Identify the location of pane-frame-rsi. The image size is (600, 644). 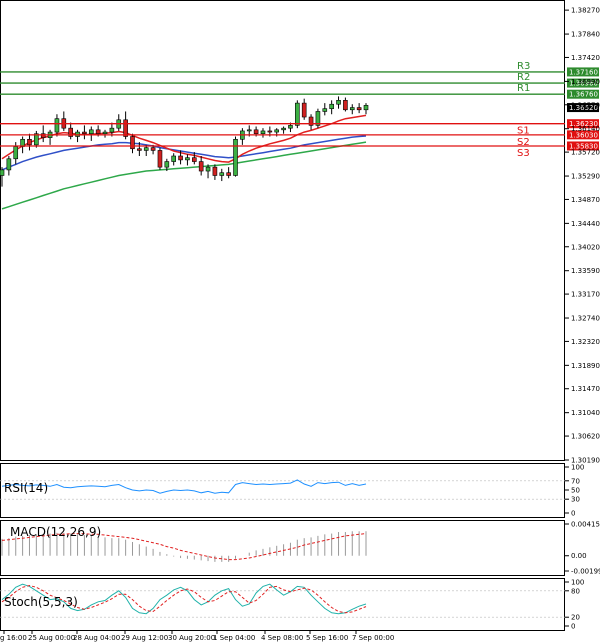
(282, 490).